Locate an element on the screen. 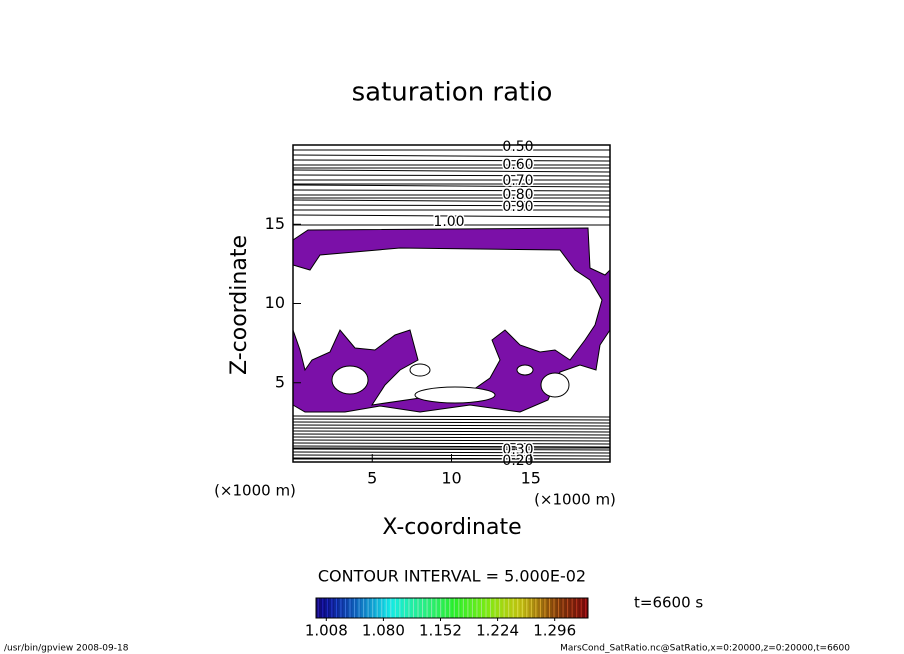  contour-label: 0.60 is located at coordinates (517, 165).